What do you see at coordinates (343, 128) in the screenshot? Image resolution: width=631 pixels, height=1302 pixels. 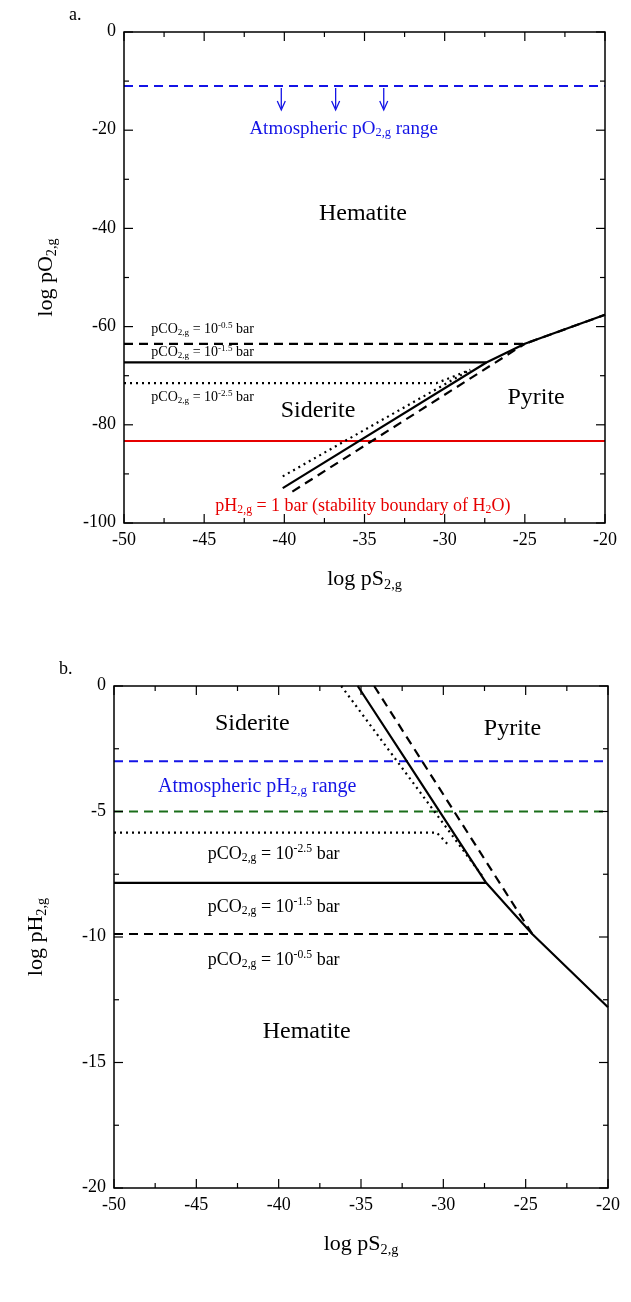 I see `legend-label: Atmospheric pO$_{2,g}$ range` at bounding box center [343, 128].